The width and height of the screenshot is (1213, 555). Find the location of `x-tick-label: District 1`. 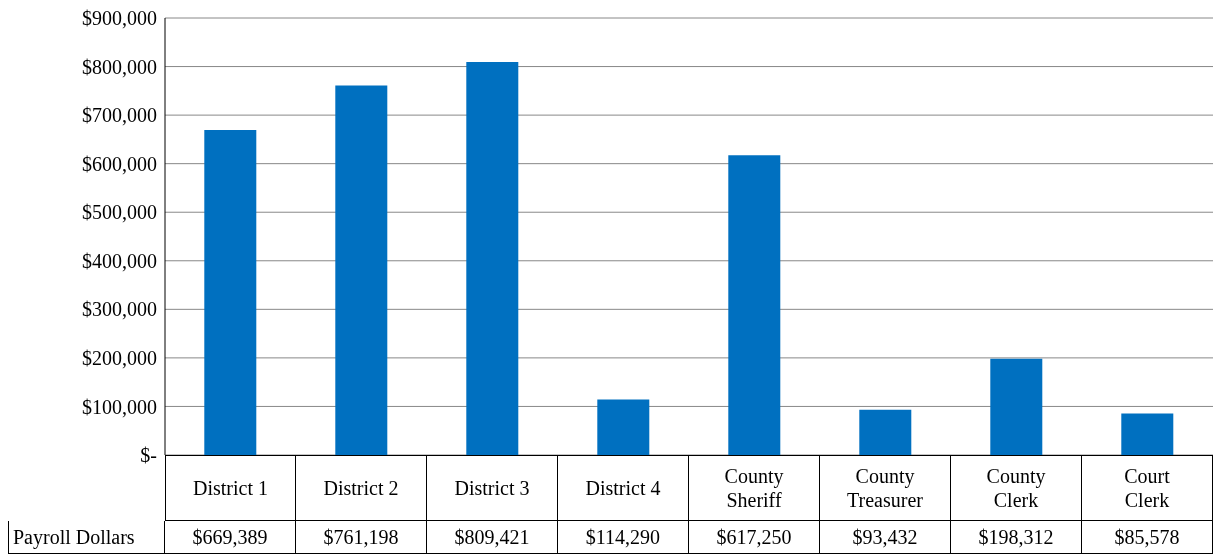

x-tick-label: District 1 is located at coordinates (230, 488).